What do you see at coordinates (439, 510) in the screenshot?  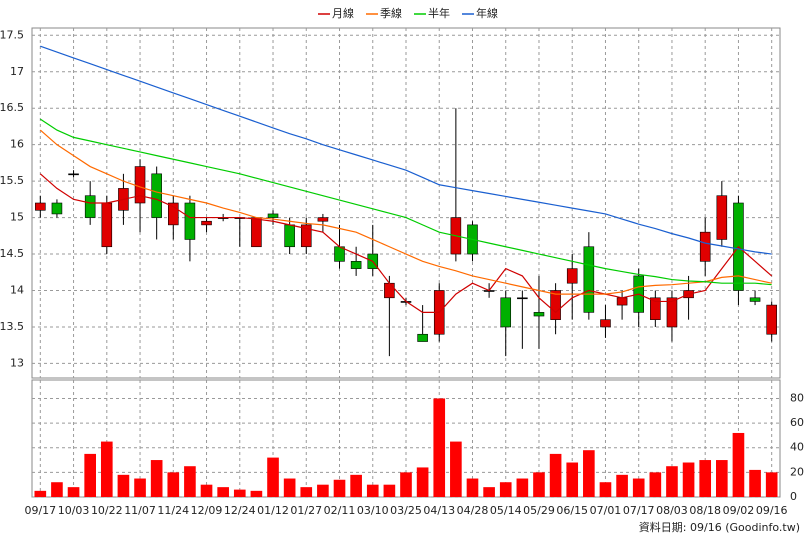 I see `x-tick-label: 04/13` at bounding box center [439, 510].